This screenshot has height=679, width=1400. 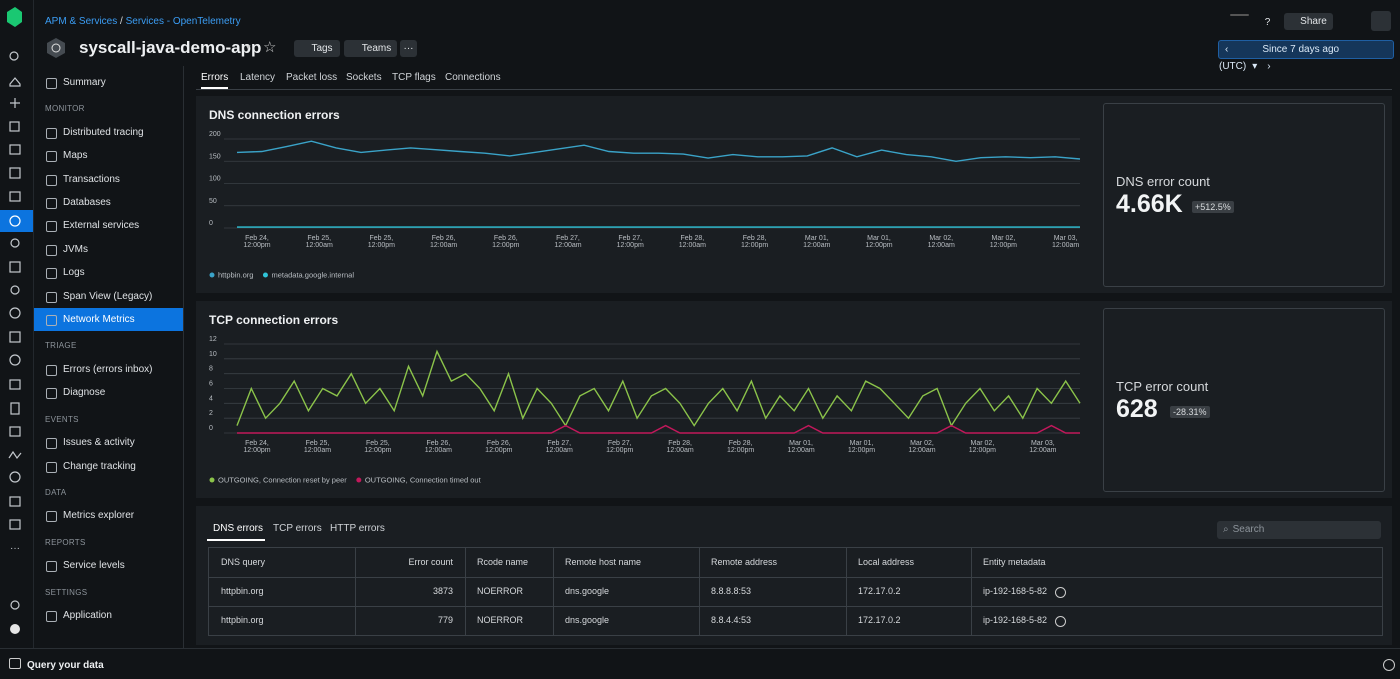 What do you see at coordinates (404, 562) in the screenshot?
I see `column-header: Error count` at bounding box center [404, 562].